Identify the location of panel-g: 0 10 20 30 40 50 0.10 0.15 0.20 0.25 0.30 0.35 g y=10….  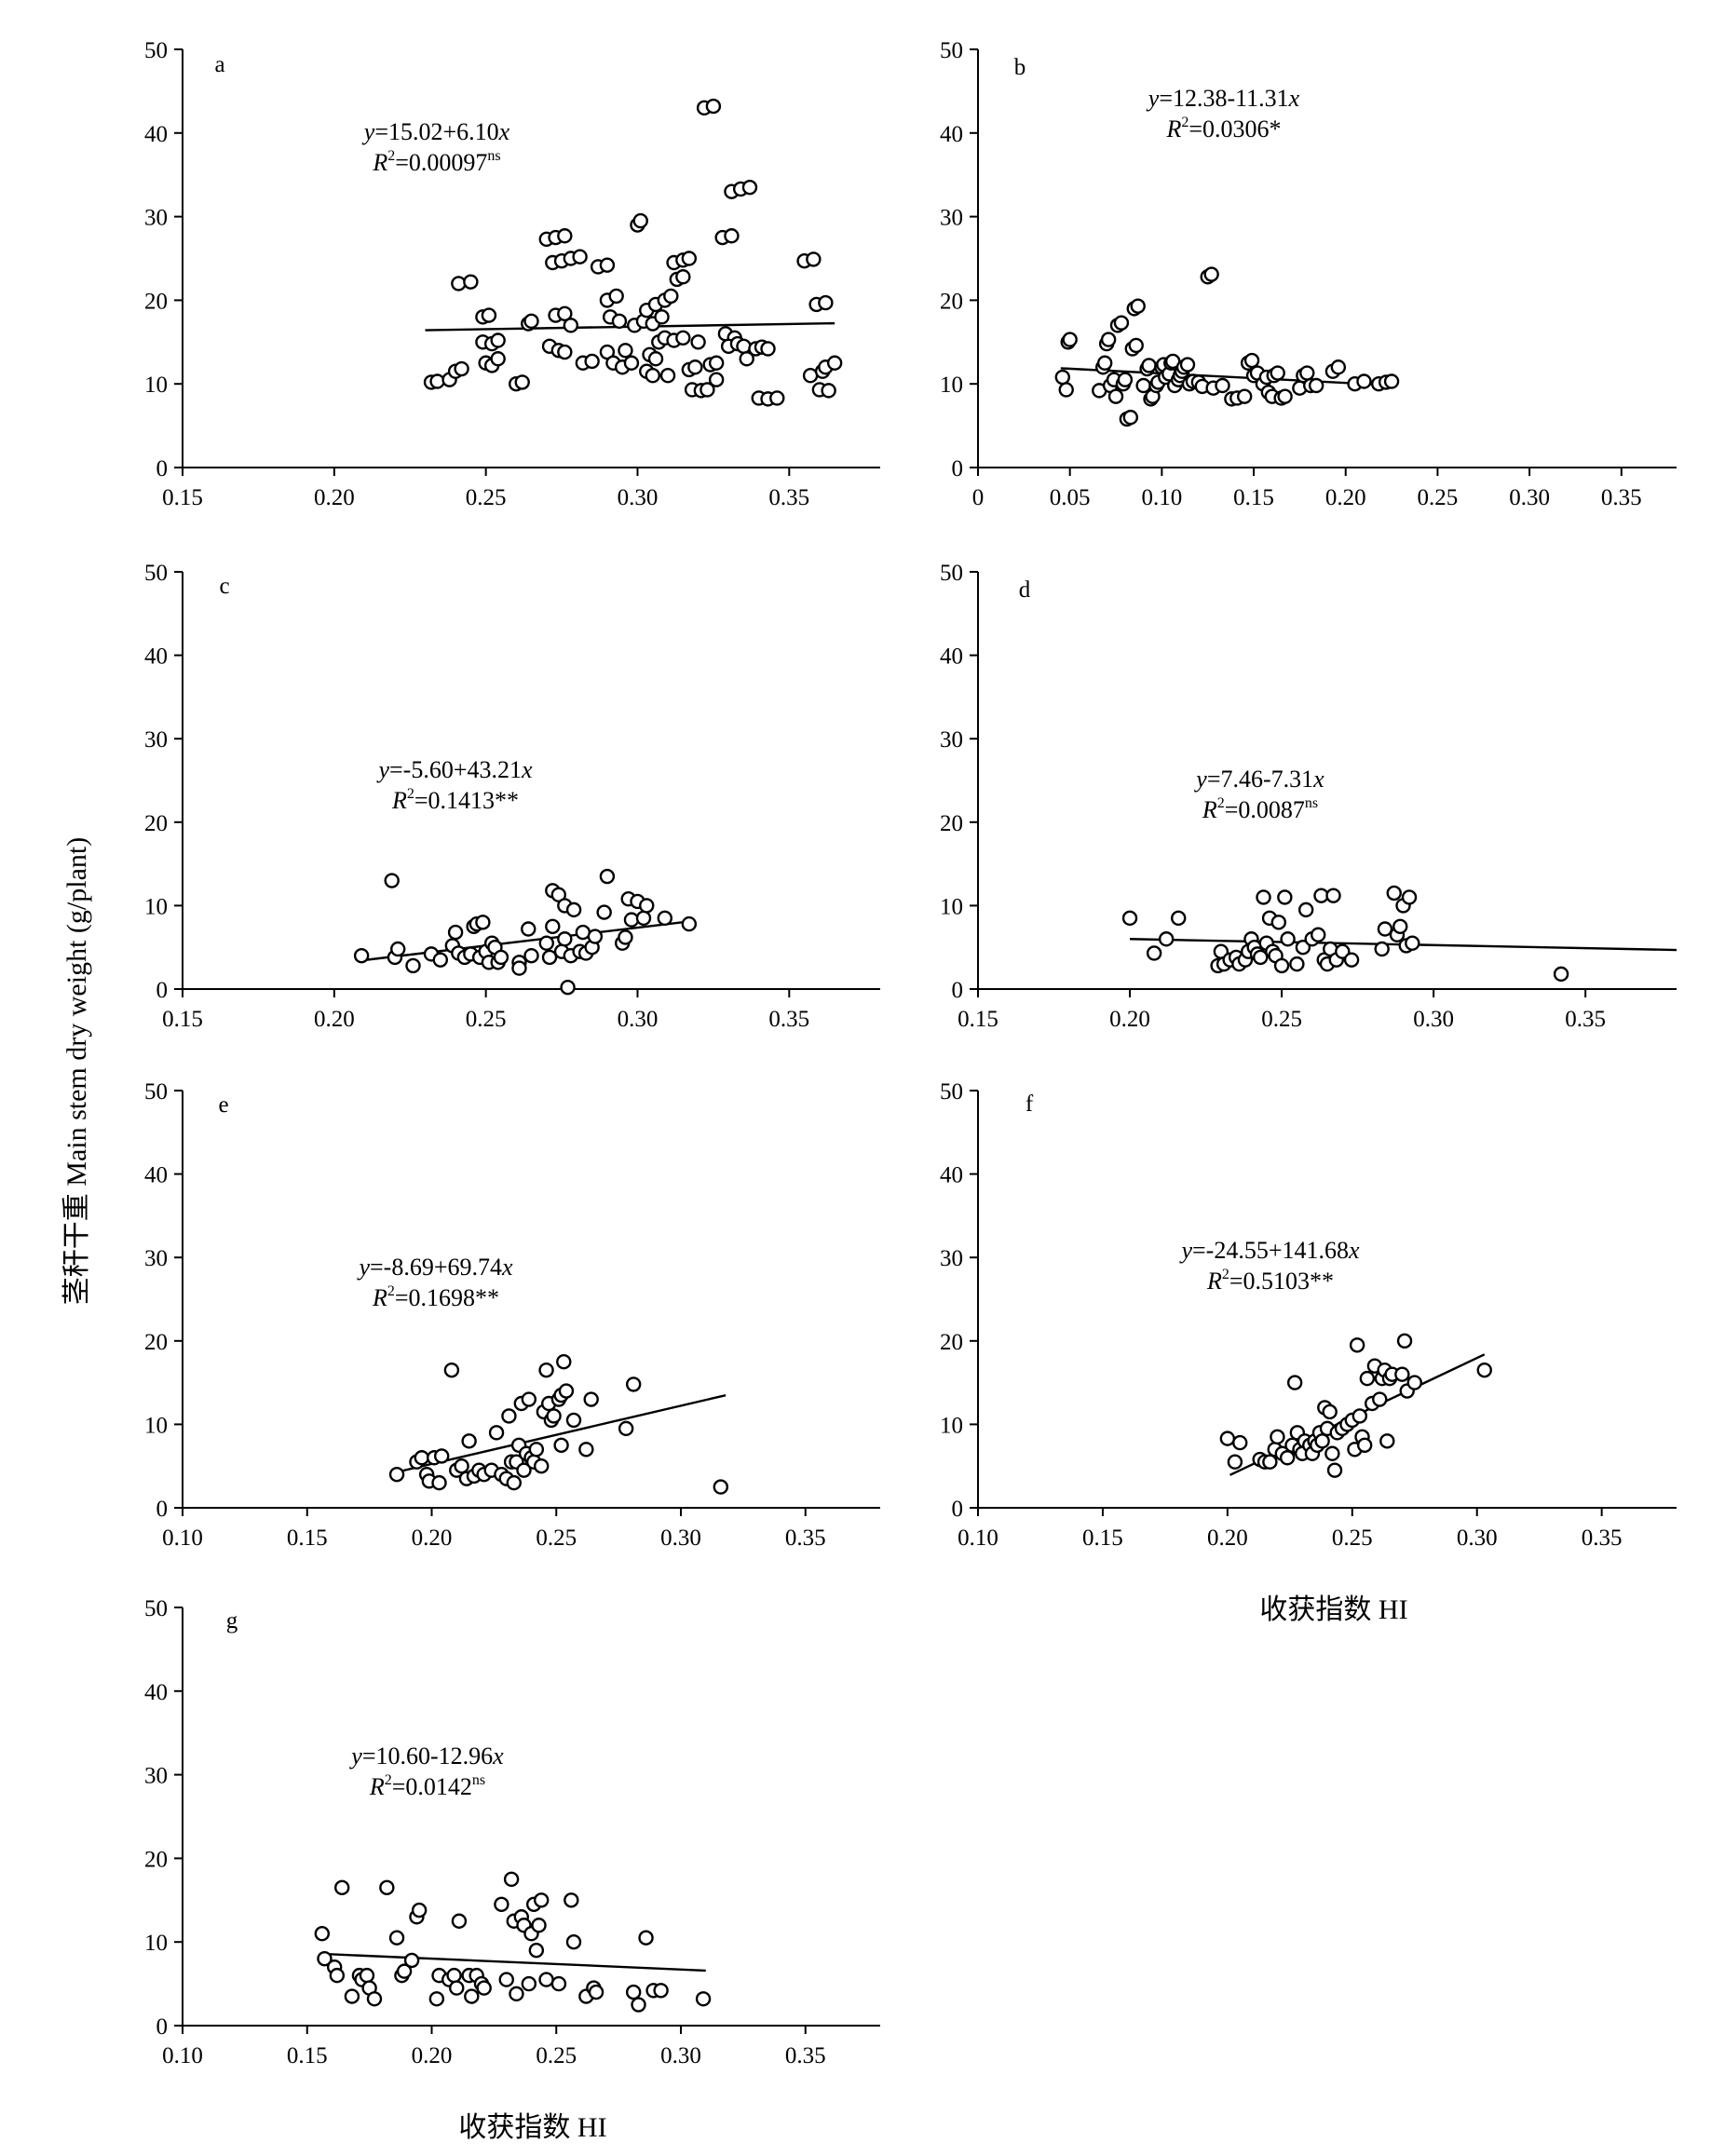
(512, 1832).